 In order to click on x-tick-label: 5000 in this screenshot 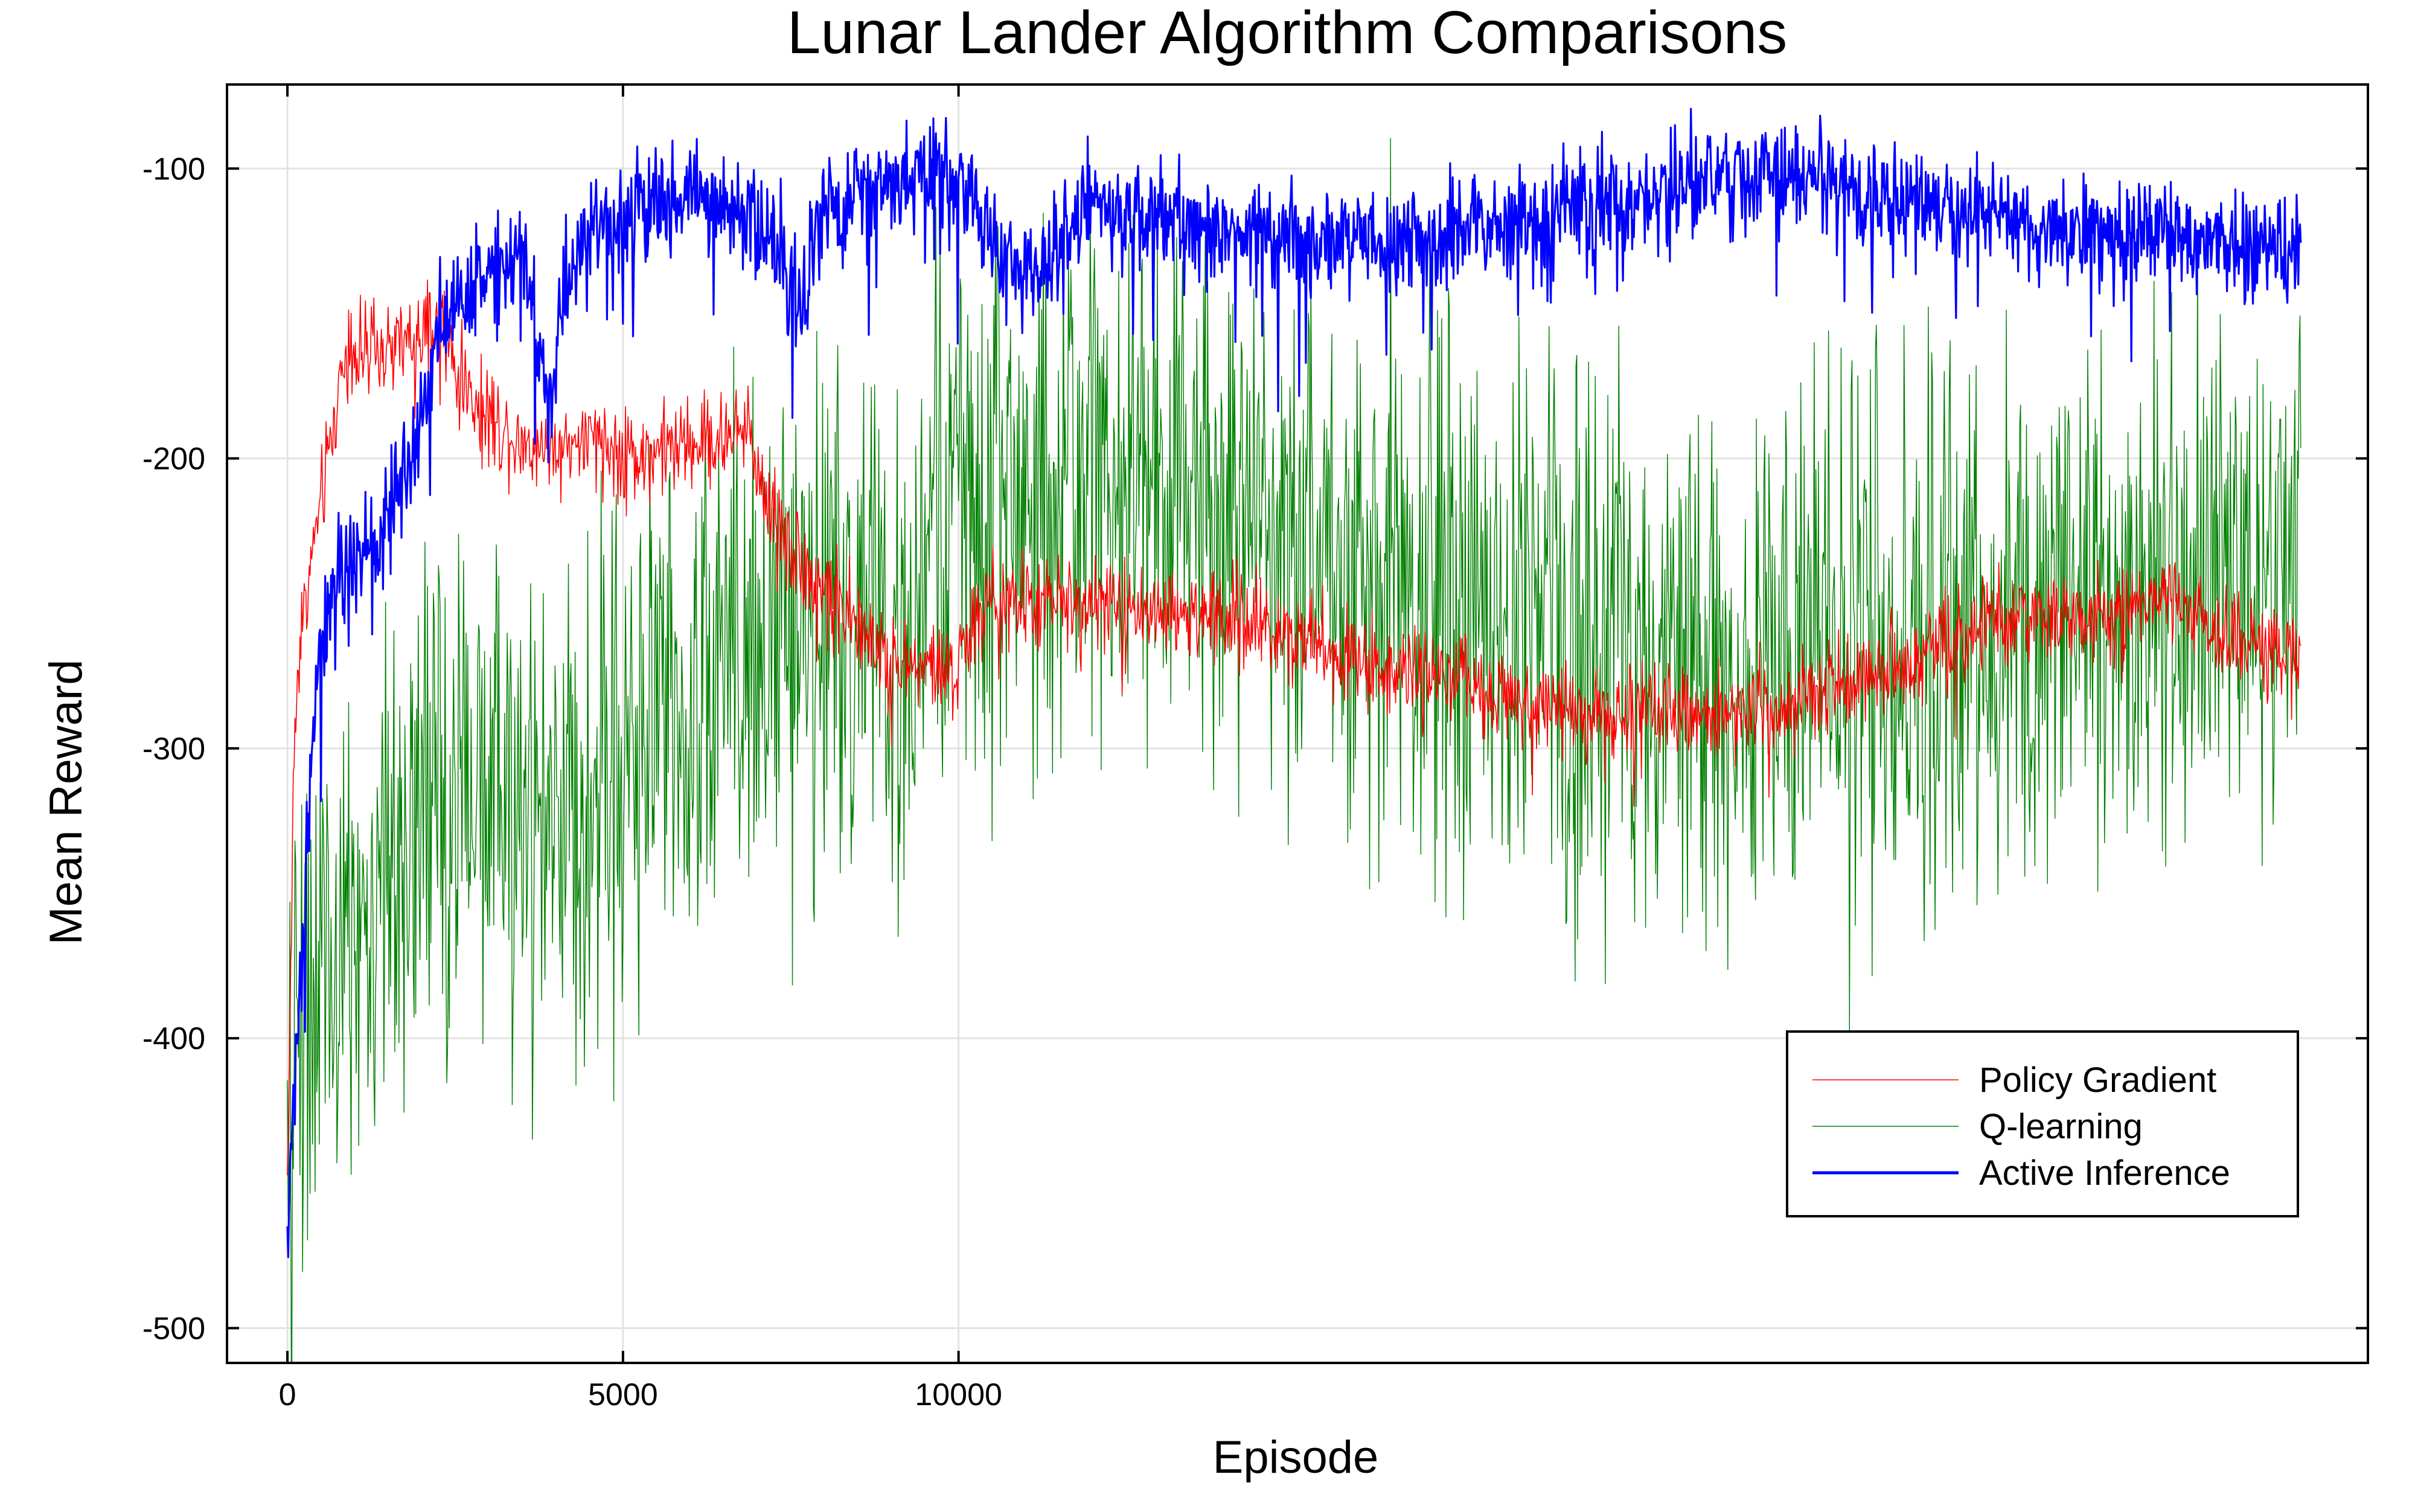, I will do `click(623, 1394)`.